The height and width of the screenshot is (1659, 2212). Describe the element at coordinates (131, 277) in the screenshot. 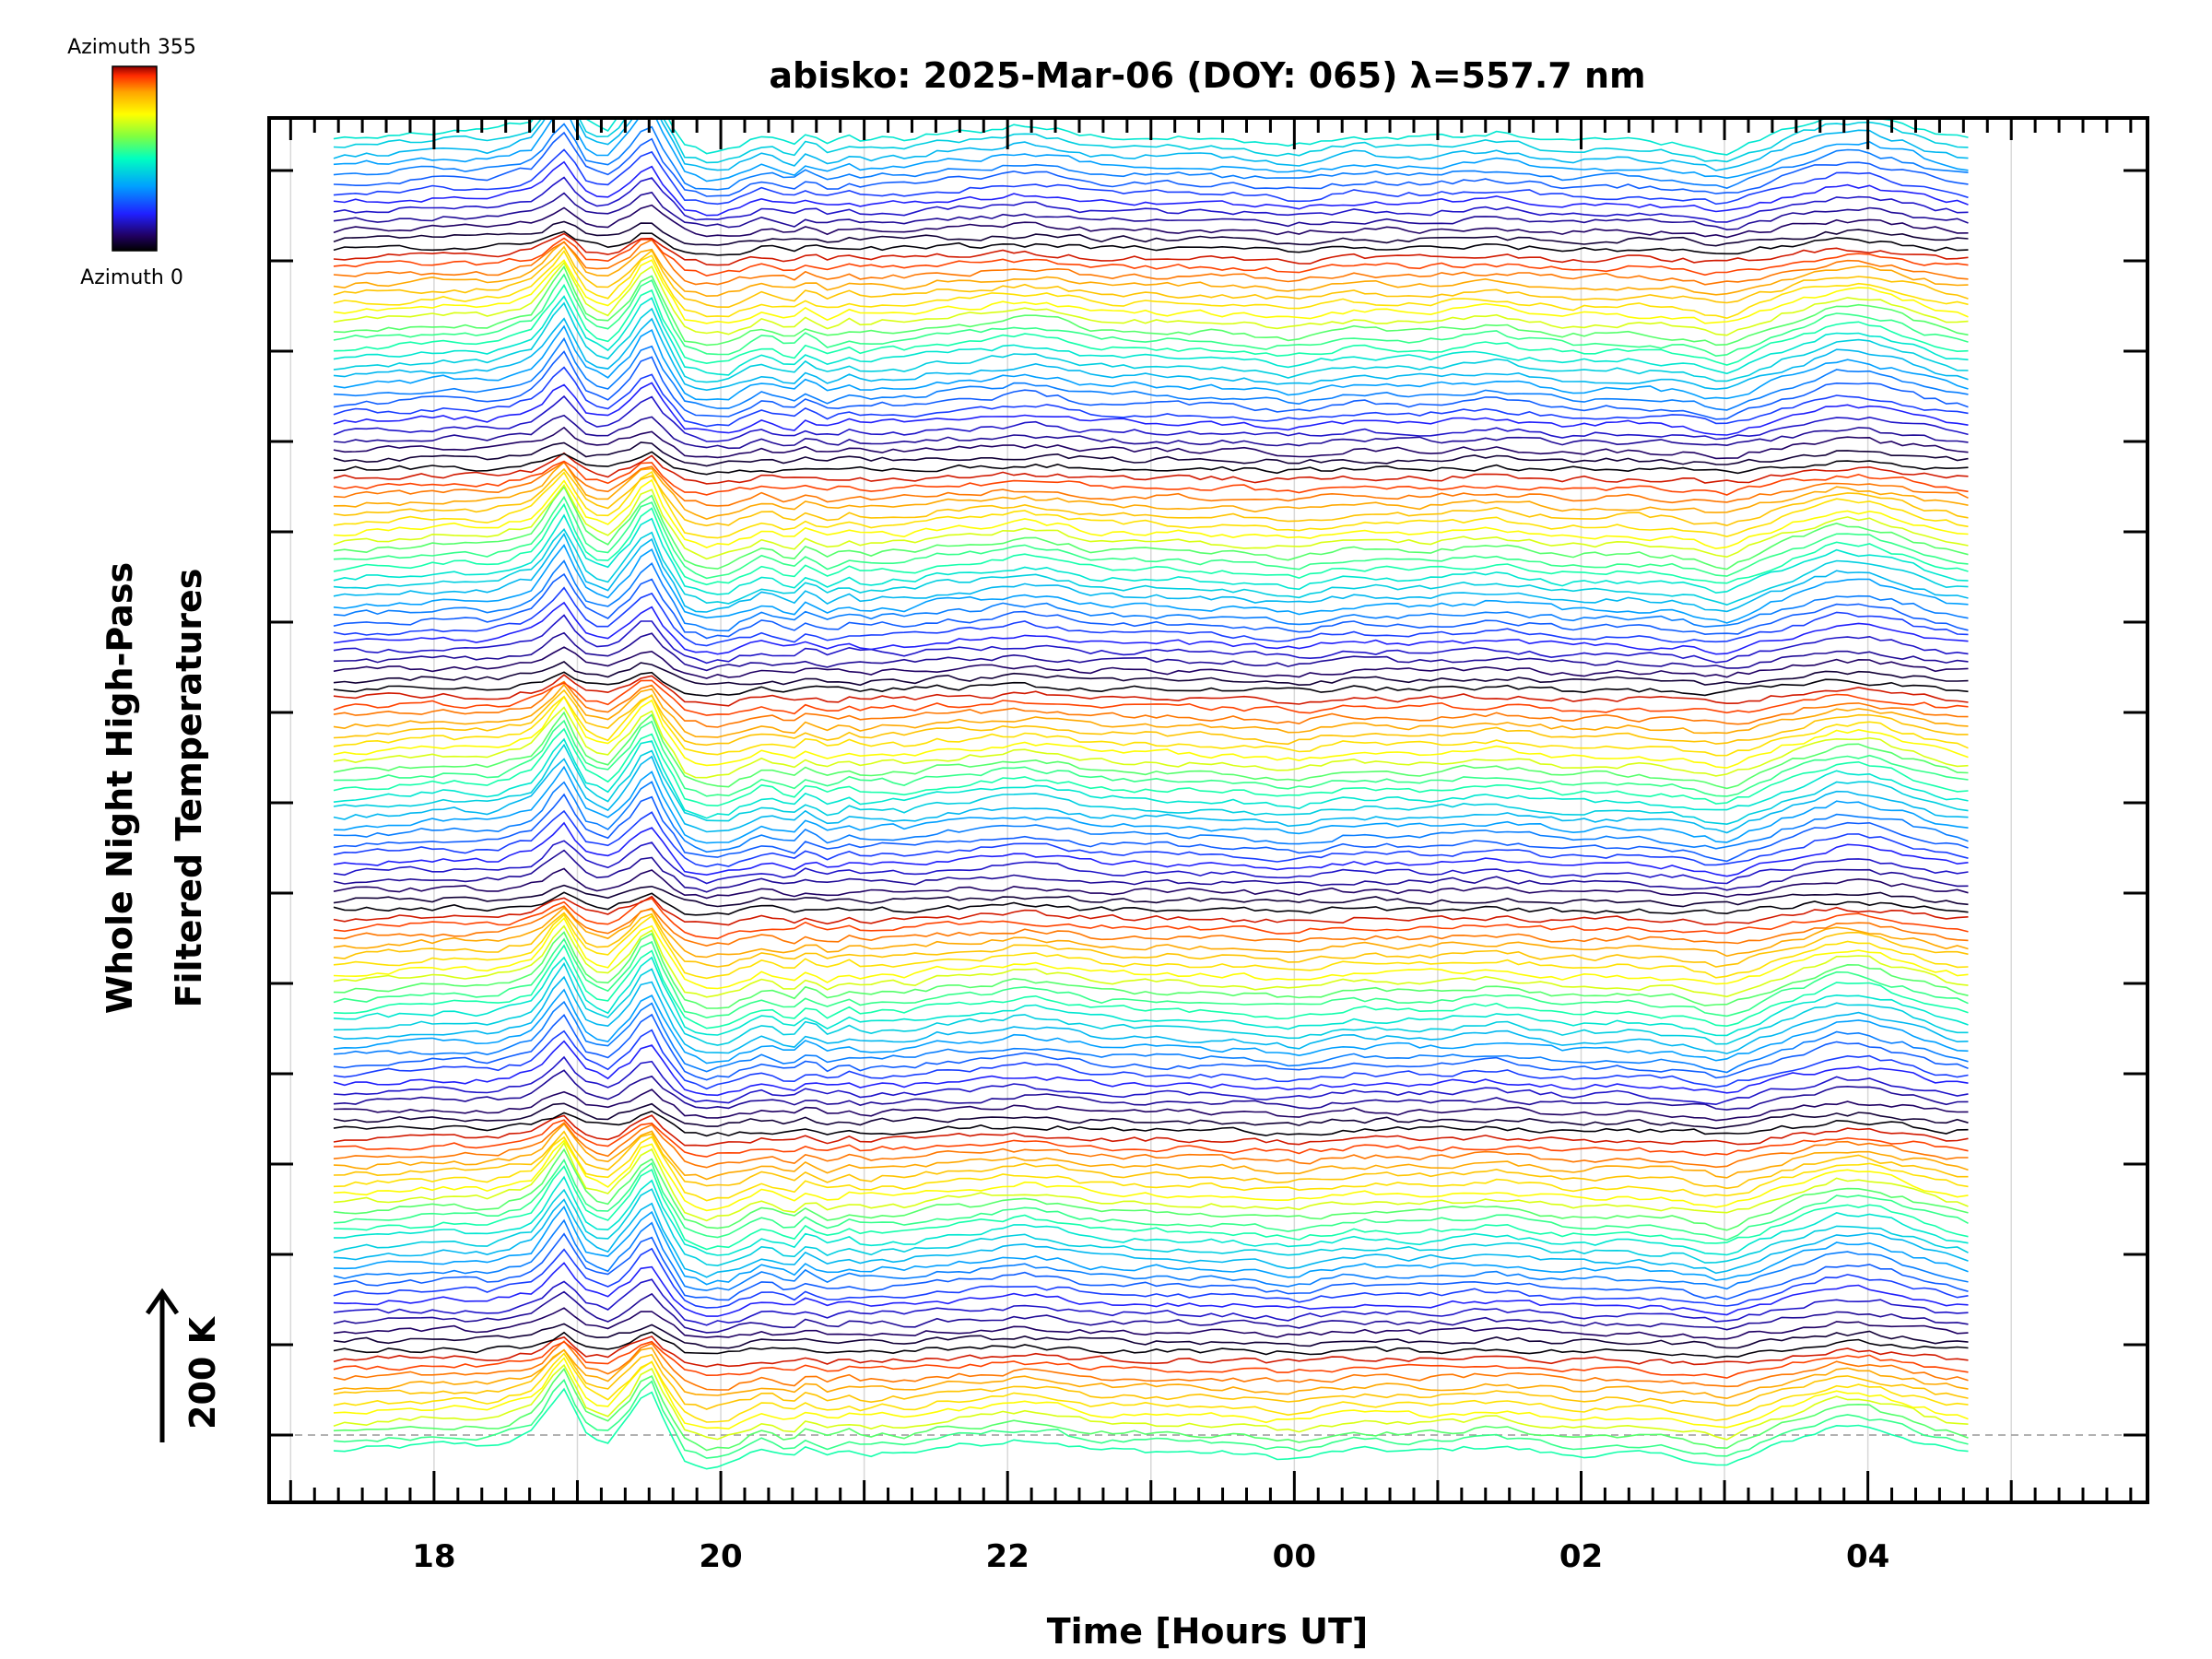

I see `colorbar-bottom-label: Azimuth 0` at that location.